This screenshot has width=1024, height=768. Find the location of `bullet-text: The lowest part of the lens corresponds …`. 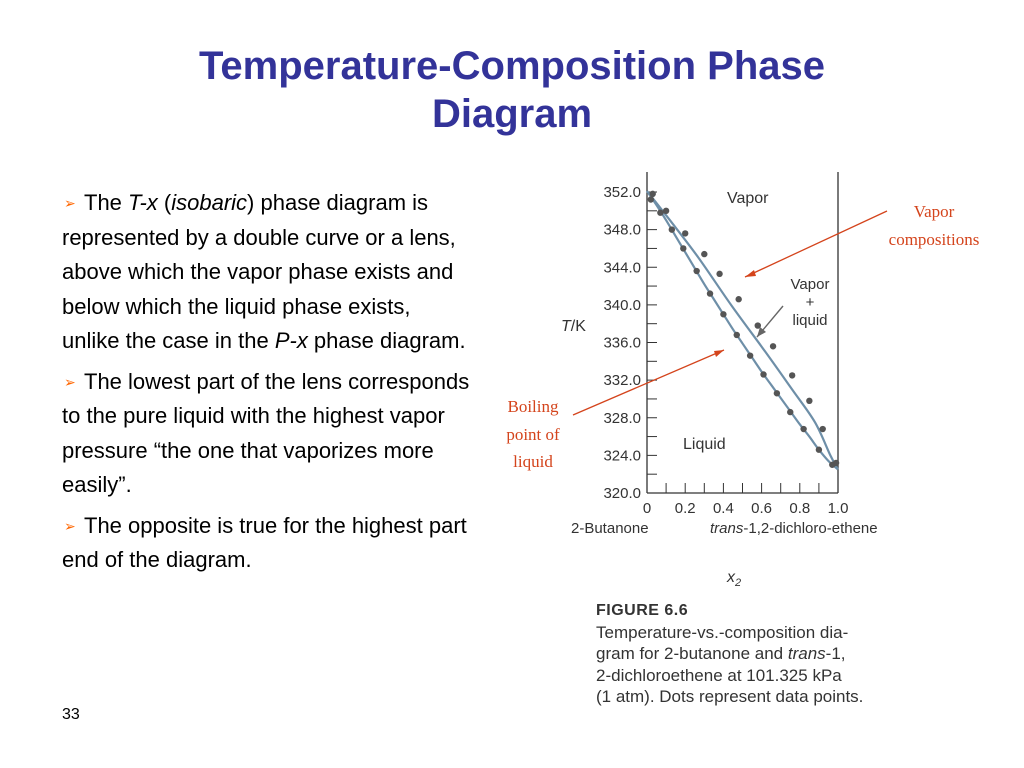

bullet-text: The lowest part of the lens corresponds … is located at coordinates (266, 433).